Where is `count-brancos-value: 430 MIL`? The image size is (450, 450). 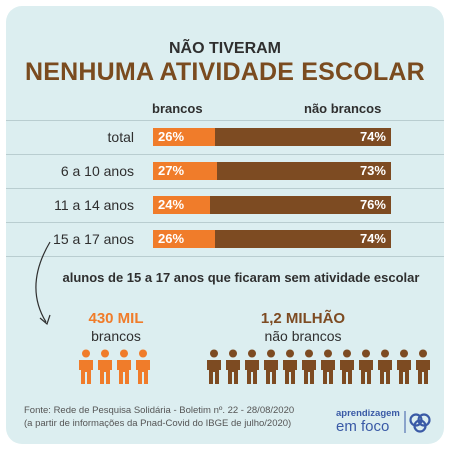 count-brancos-value: 430 MIL is located at coordinates (116, 318).